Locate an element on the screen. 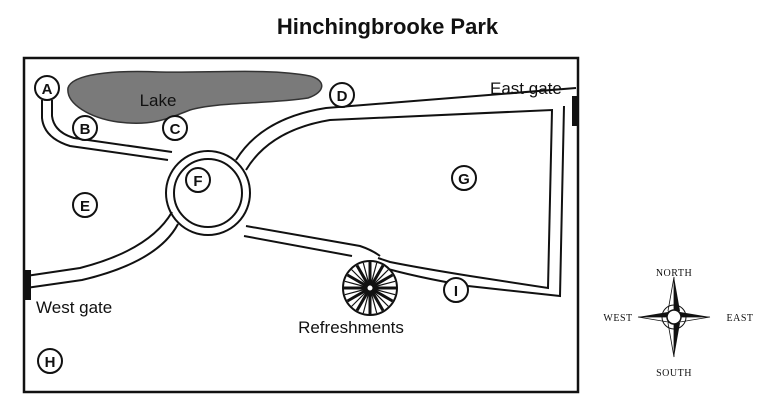 The width and height of the screenshot is (775, 417). svg-text: F is located at coordinates (197, 181).